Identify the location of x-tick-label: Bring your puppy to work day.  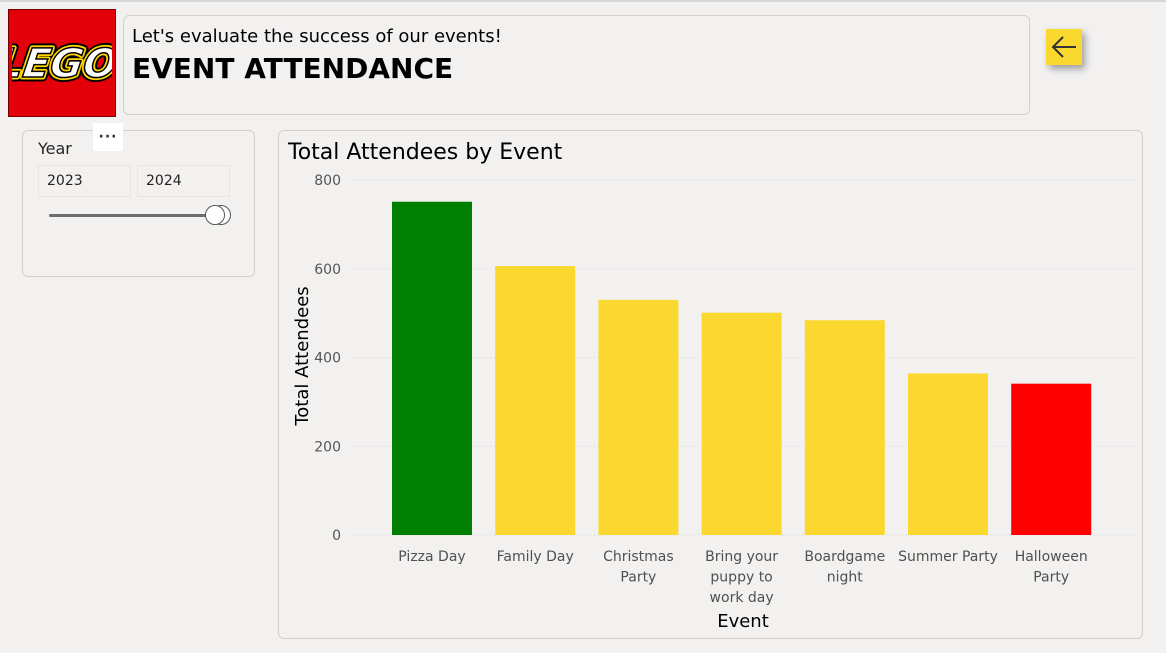
(741, 577).